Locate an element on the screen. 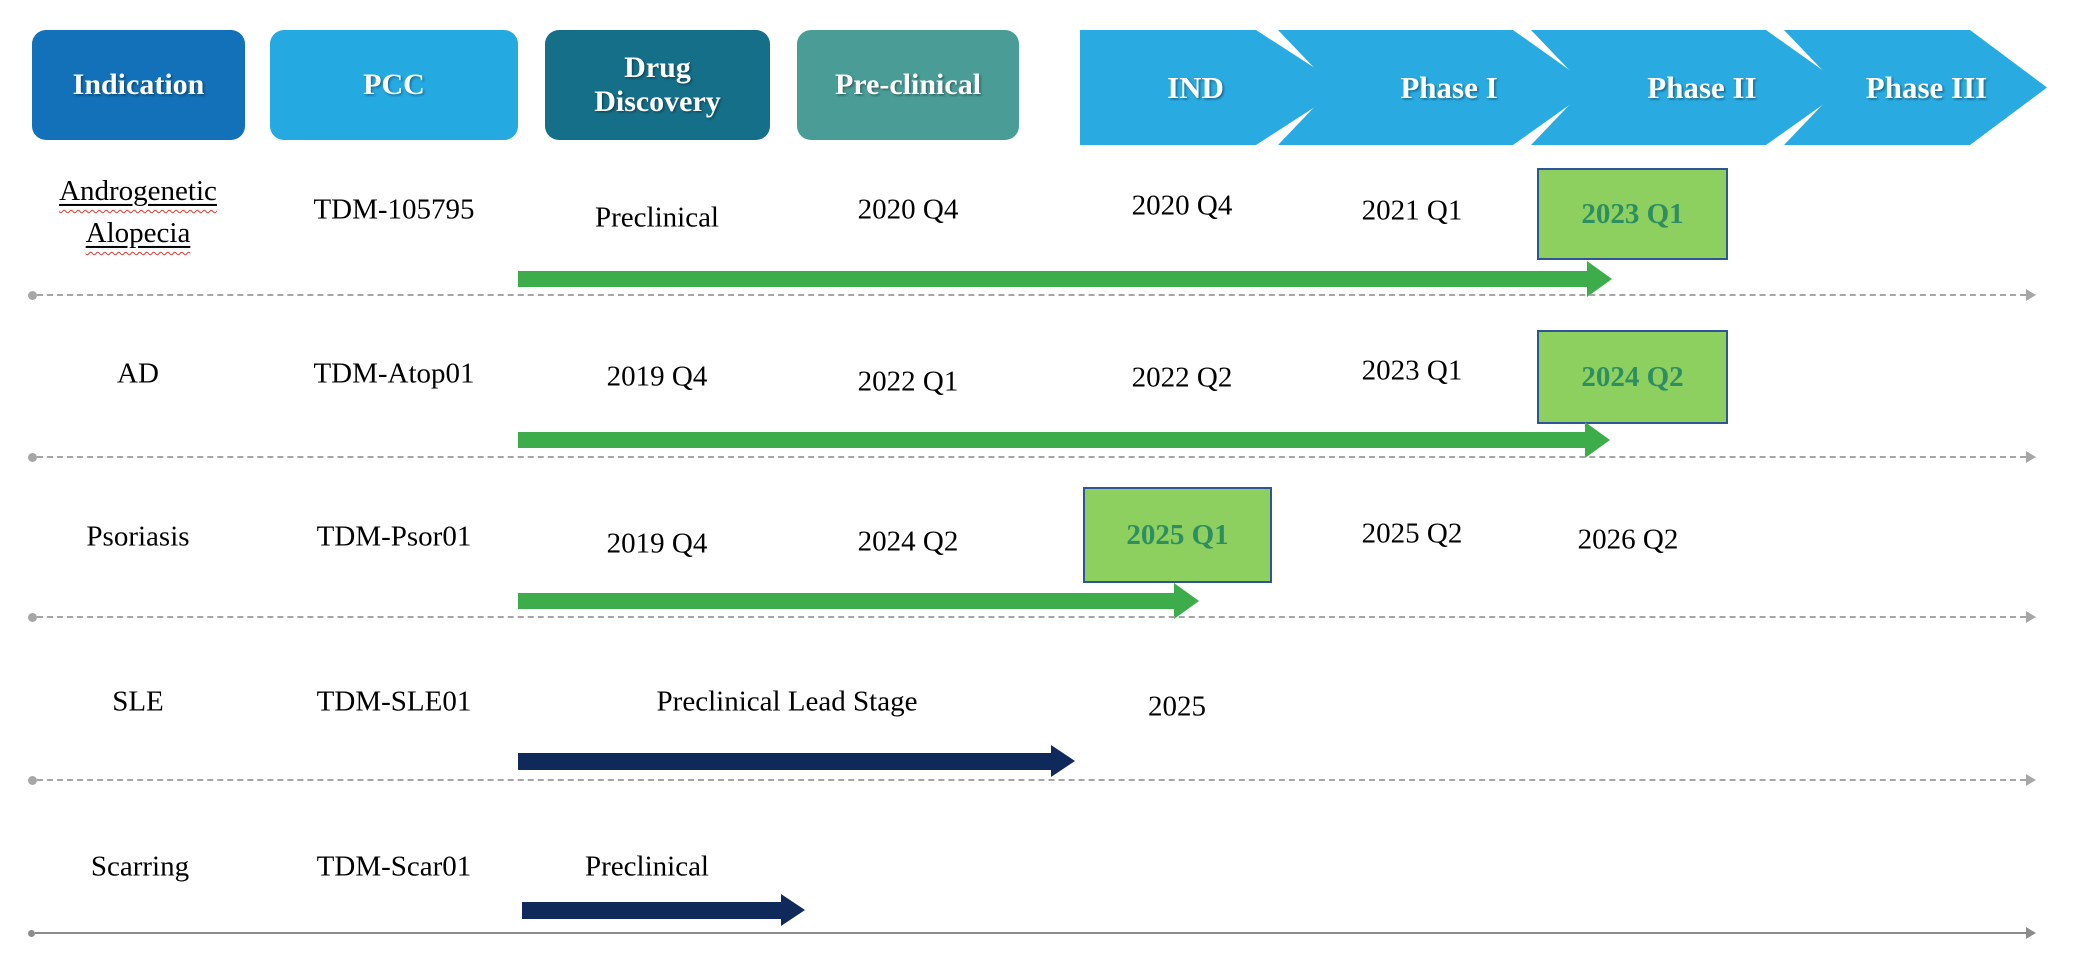 This screenshot has height=979, width=2091. header-box-pcc: PCC is located at coordinates (394, 85).